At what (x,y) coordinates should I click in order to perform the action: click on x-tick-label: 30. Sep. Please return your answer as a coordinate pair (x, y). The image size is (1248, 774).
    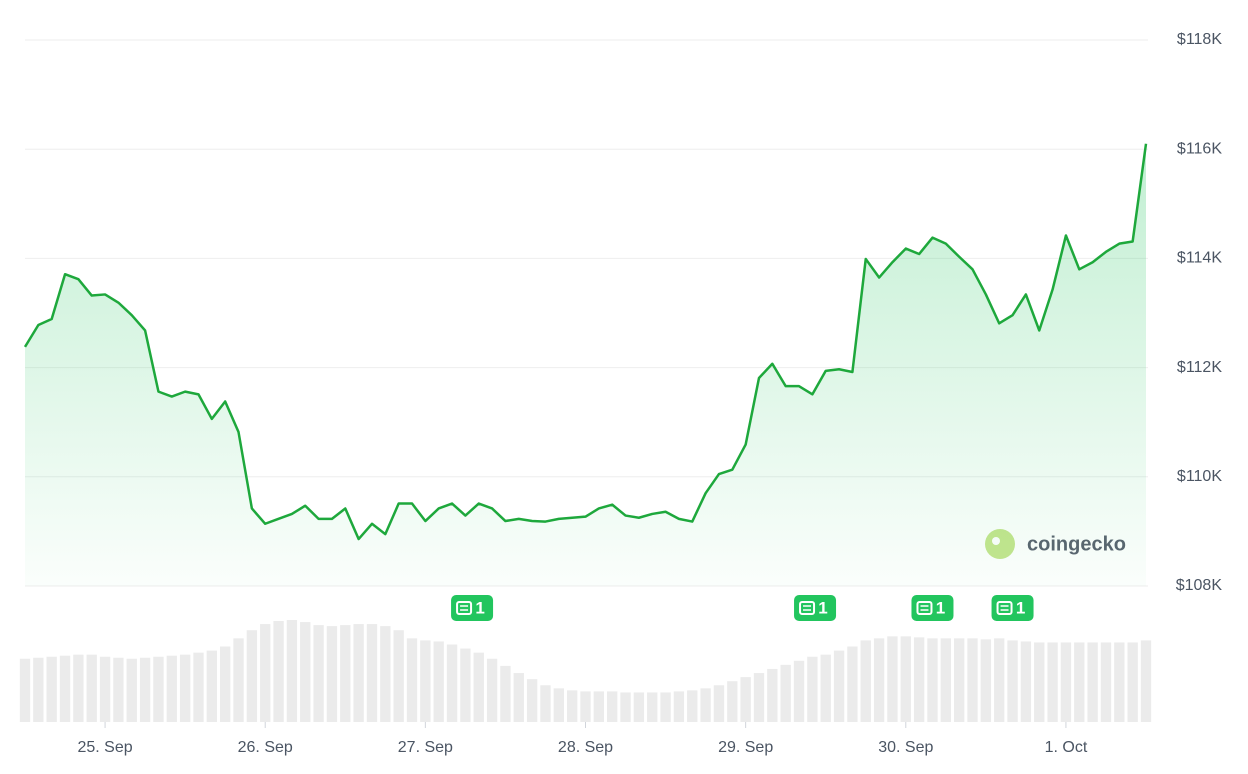
    Looking at the image, I should click on (905, 747).